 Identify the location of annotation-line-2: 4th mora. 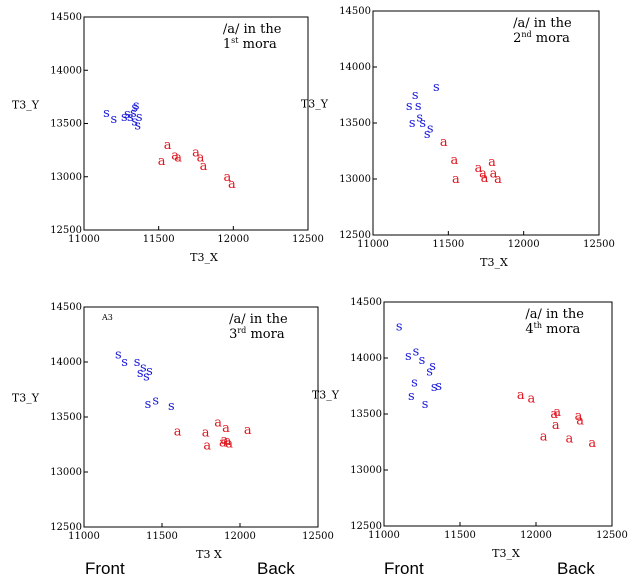
(552, 329).